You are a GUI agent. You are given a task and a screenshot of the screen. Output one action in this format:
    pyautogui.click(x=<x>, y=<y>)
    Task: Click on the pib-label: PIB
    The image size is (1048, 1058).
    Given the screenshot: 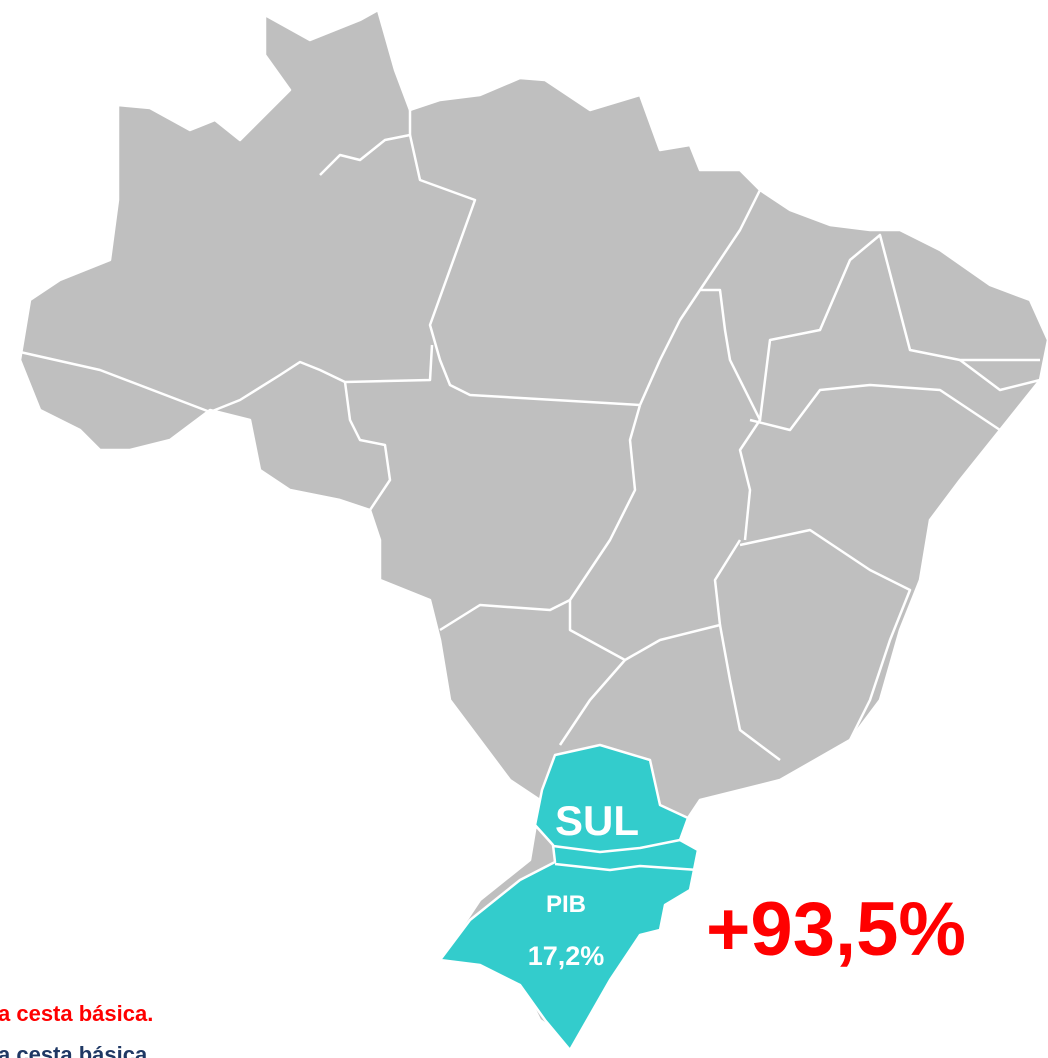 What is the action you would take?
    pyautogui.click(x=566, y=904)
    